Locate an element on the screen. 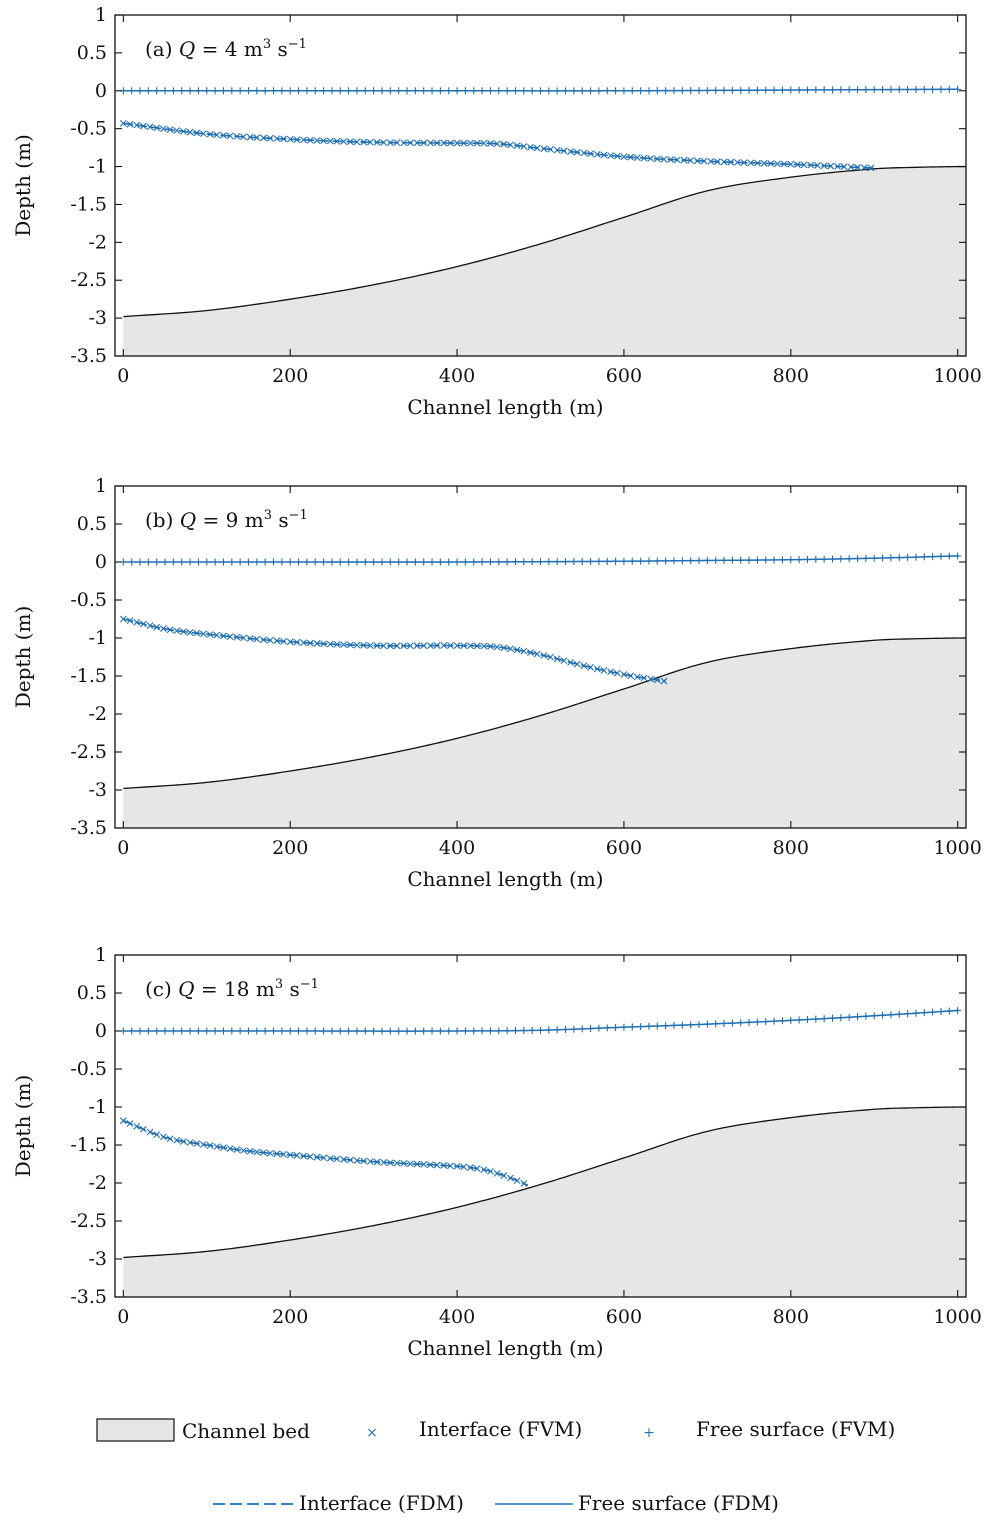 The width and height of the screenshot is (992, 1521). channel-bed-line is located at coordinates (544, 713).